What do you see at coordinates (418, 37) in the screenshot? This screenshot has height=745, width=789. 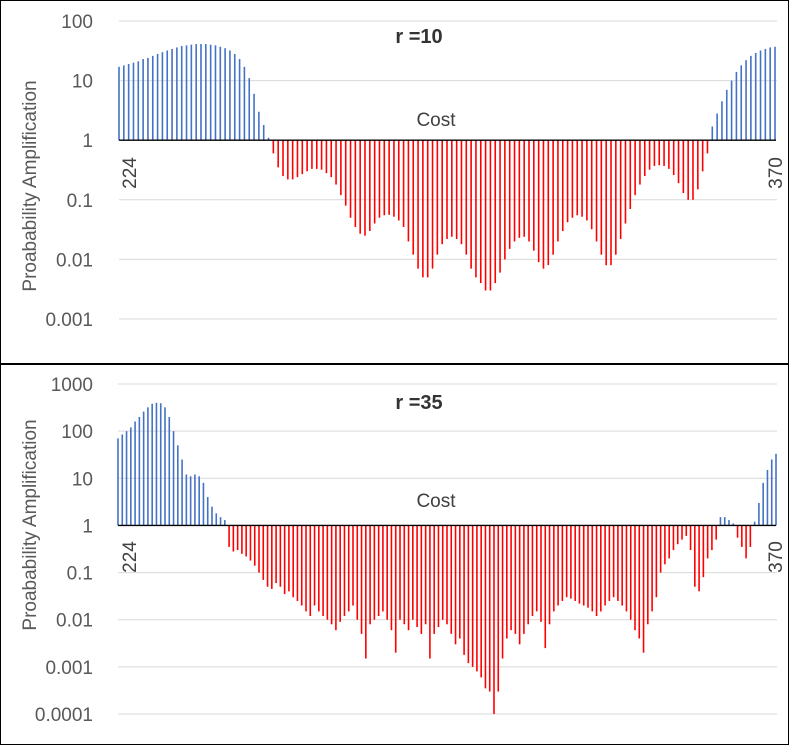 I see `chart-title: r =10` at bounding box center [418, 37].